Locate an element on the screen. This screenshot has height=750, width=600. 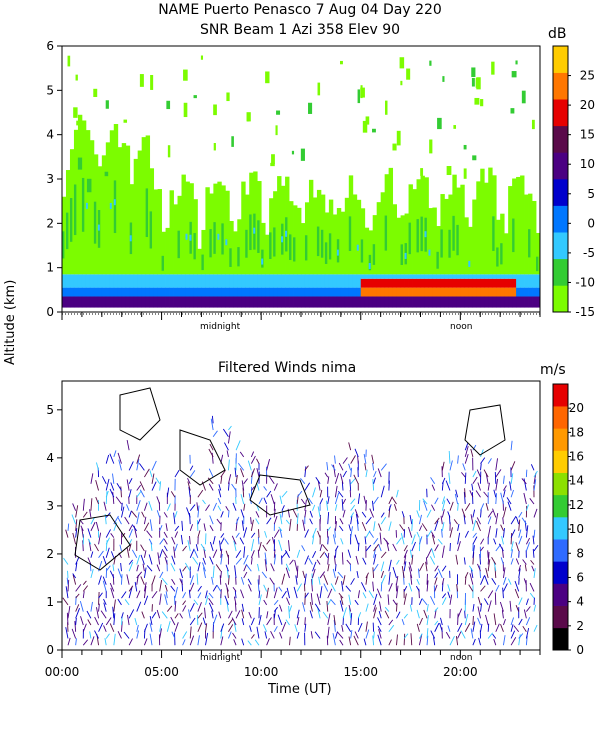
snr-colorbar-tick-label: 0 is located at coordinates (591, 223).